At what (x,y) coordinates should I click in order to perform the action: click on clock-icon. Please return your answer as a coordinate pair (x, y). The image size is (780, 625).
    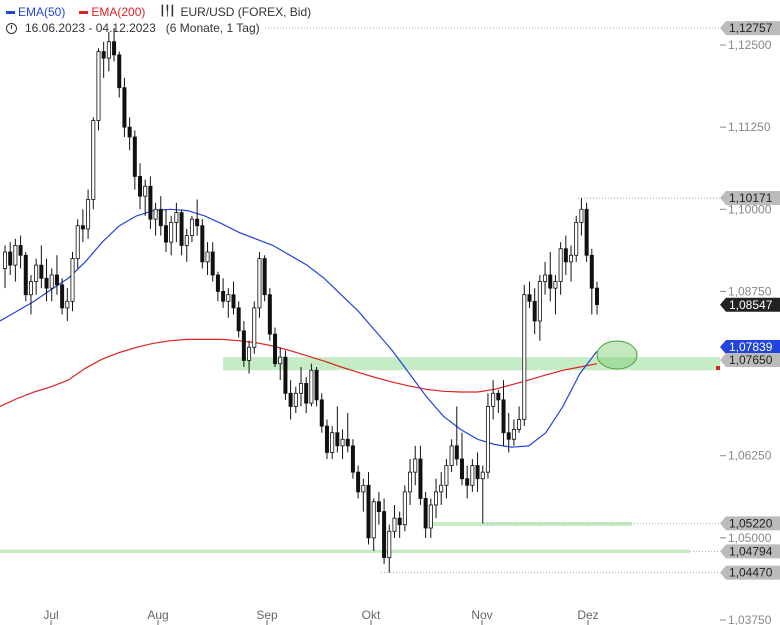
    Looking at the image, I should click on (11, 28).